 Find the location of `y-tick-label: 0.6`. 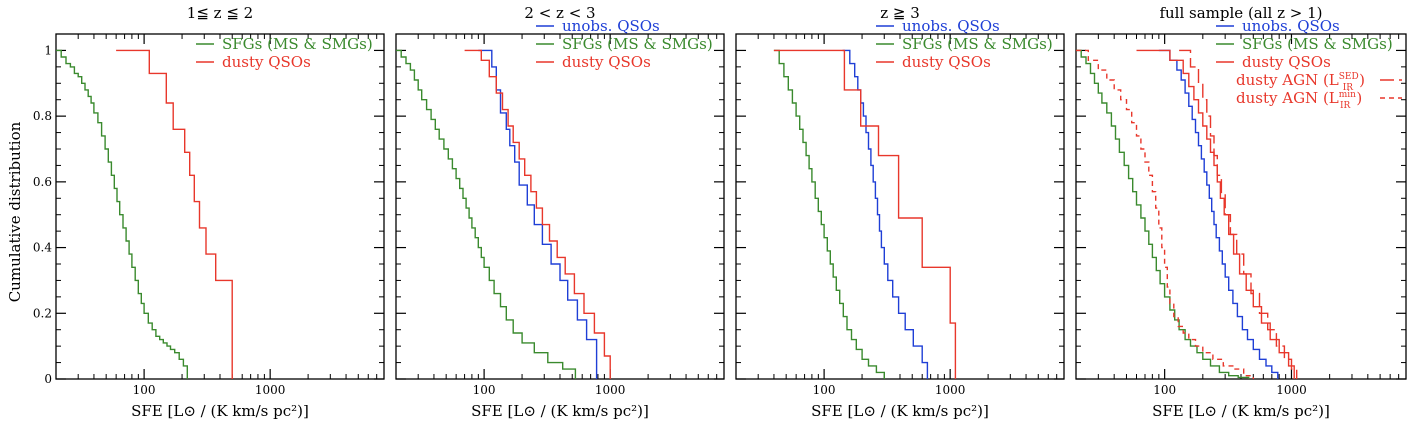

y-tick-label: 0.6 is located at coordinates (42, 182).